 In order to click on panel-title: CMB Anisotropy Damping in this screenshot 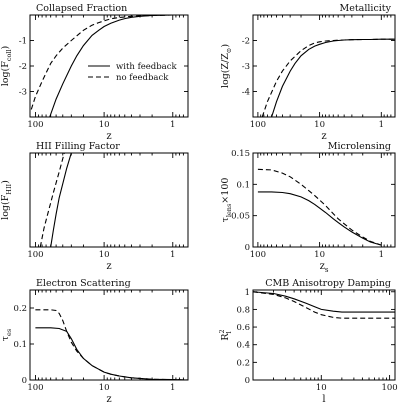, I will do `click(328, 283)`.